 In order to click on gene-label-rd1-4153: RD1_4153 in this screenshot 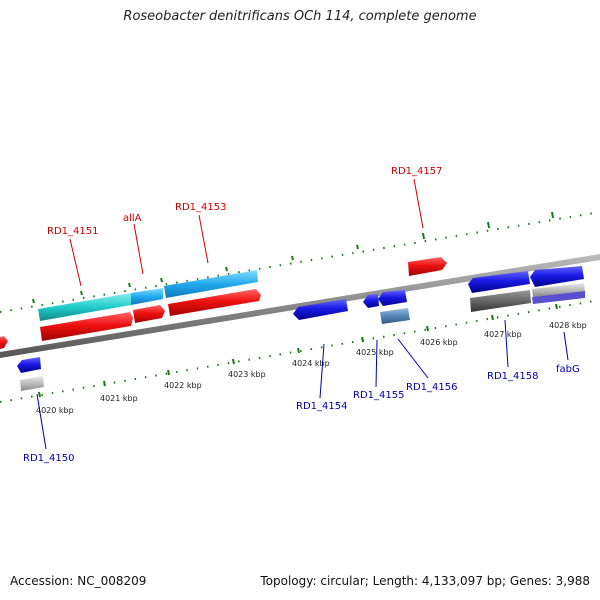, I will do `click(200, 207)`.